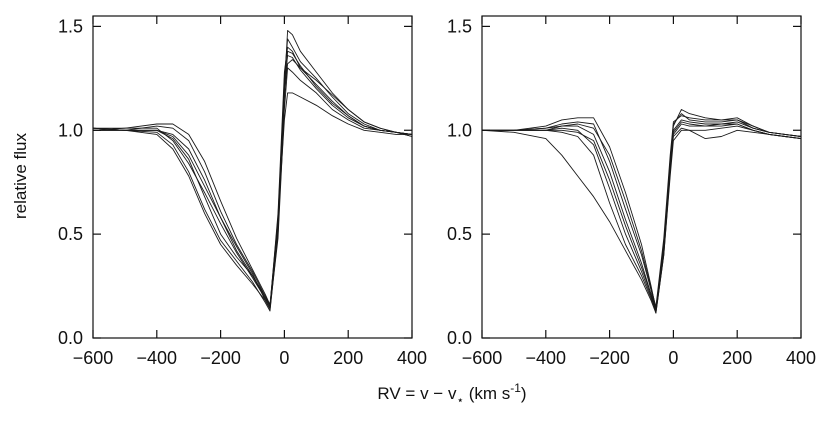 This screenshot has height=424, width=830. I want to click on left-y-tick-label: 0.0, so click(70, 338).